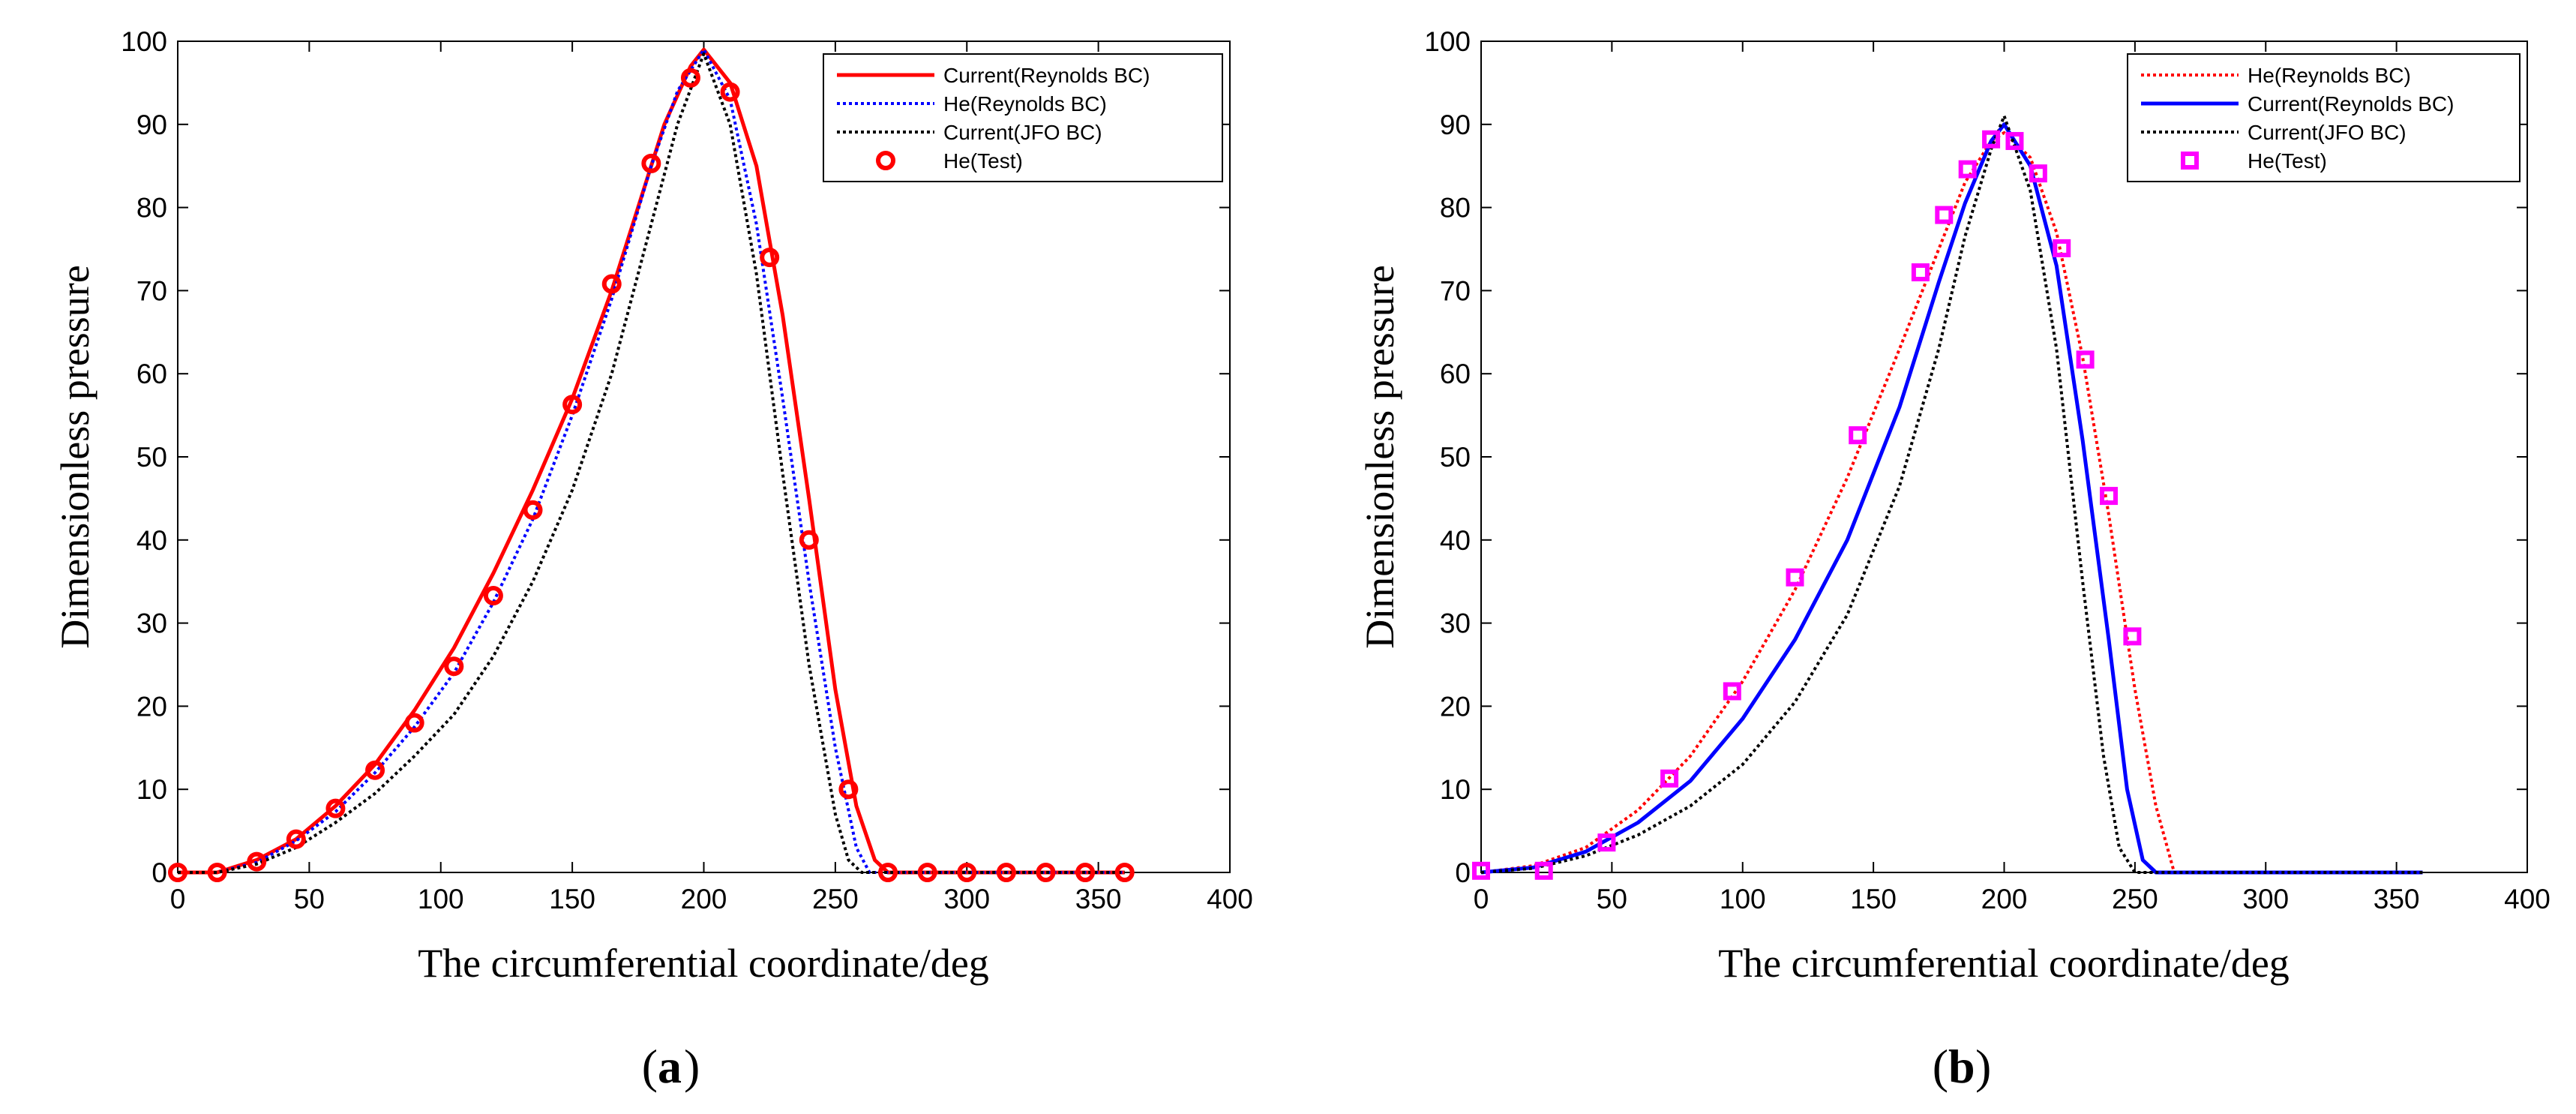 This screenshot has height=1114, width=2576. What do you see at coordinates (692, 1066) in the screenshot?
I see `chart-a-panel-label-close: )` at bounding box center [692, 1066].